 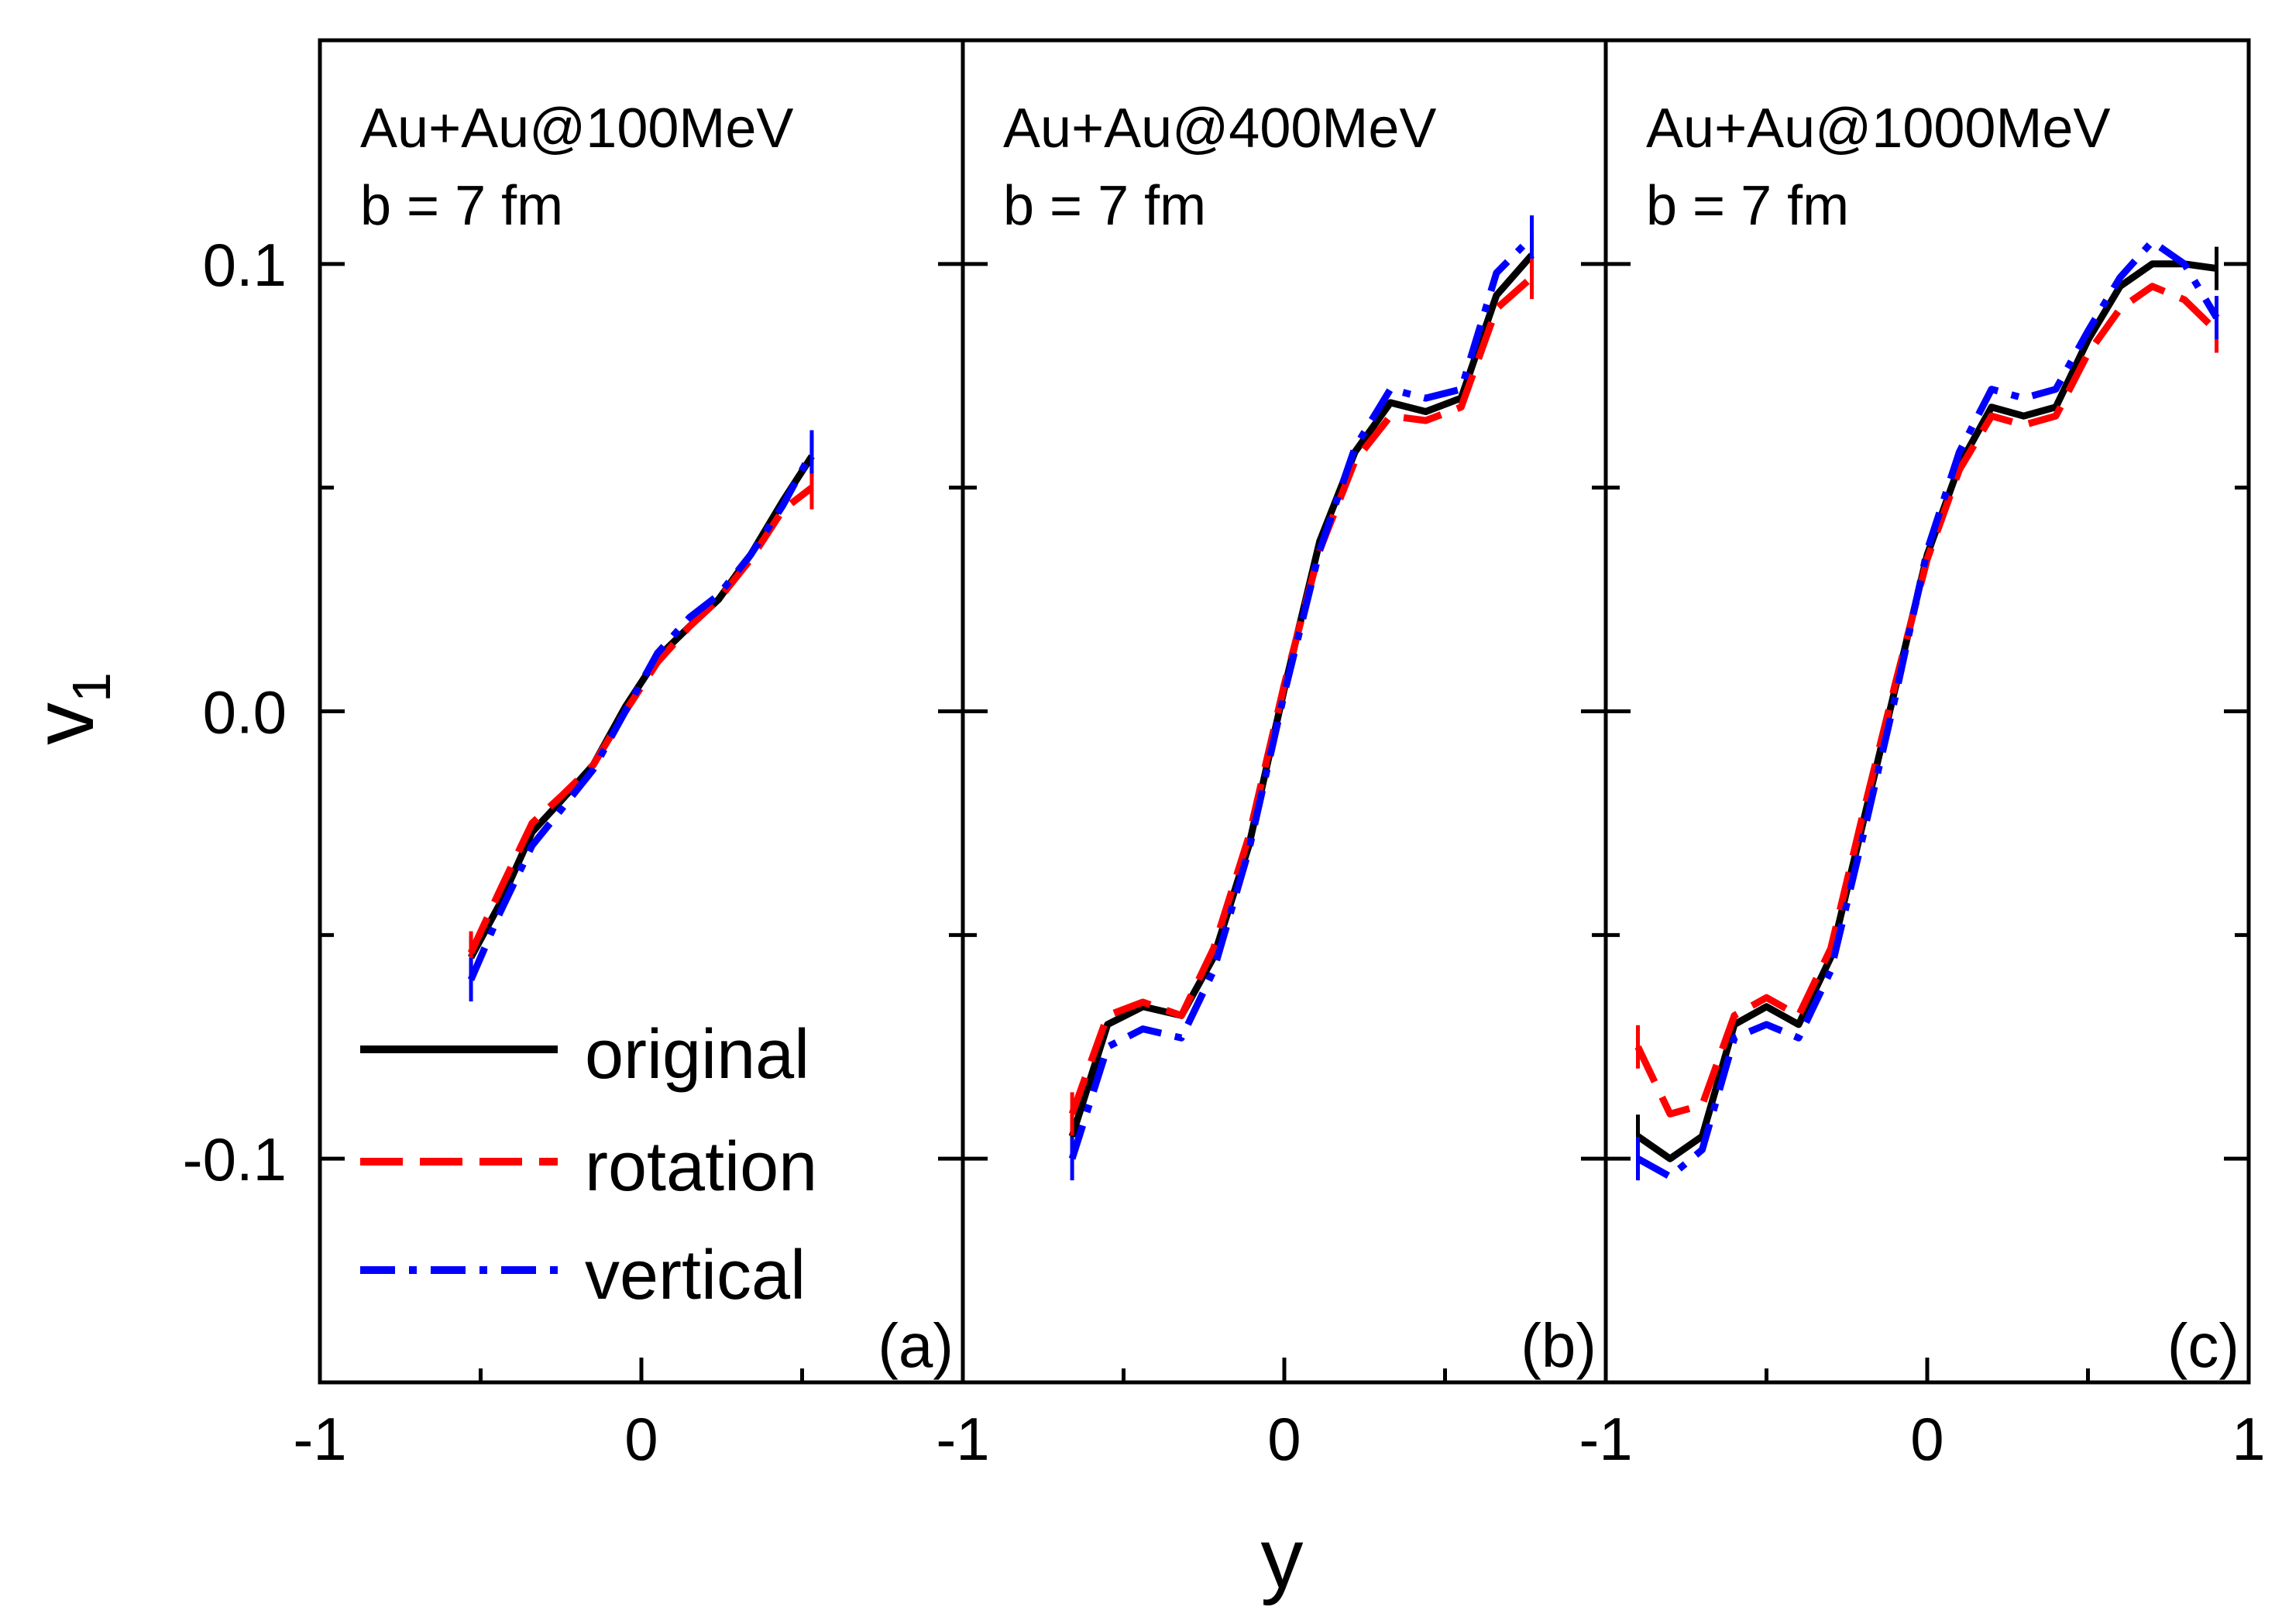 What do you see at coordinates (1926, 1439) in the screenshot?
I see `x-tick-label-3-1: 0` at bounding box center [1926, 1439].